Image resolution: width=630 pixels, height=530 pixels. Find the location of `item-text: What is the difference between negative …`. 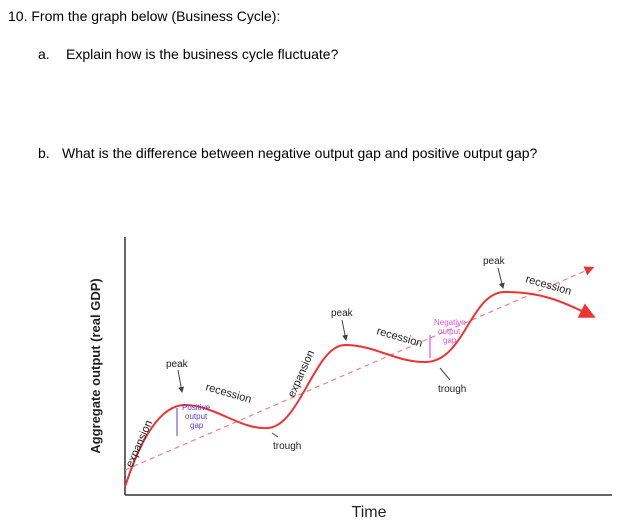

item-text: What is the difference between negative … is located at coordinates (300, 153).